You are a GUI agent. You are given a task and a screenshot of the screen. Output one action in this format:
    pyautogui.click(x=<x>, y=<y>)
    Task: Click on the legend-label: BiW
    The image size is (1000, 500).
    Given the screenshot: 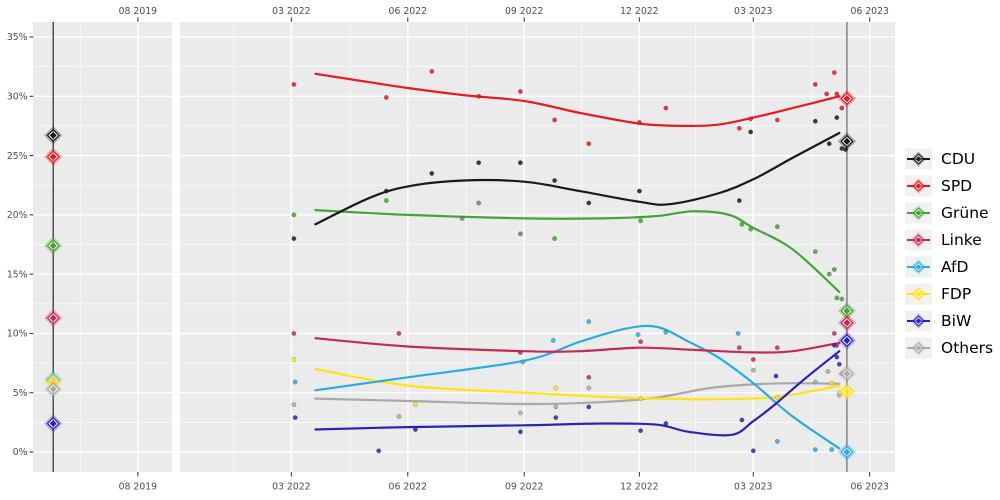 What is the action you would take?
    pyautogui.click(x=956, y=320)
    